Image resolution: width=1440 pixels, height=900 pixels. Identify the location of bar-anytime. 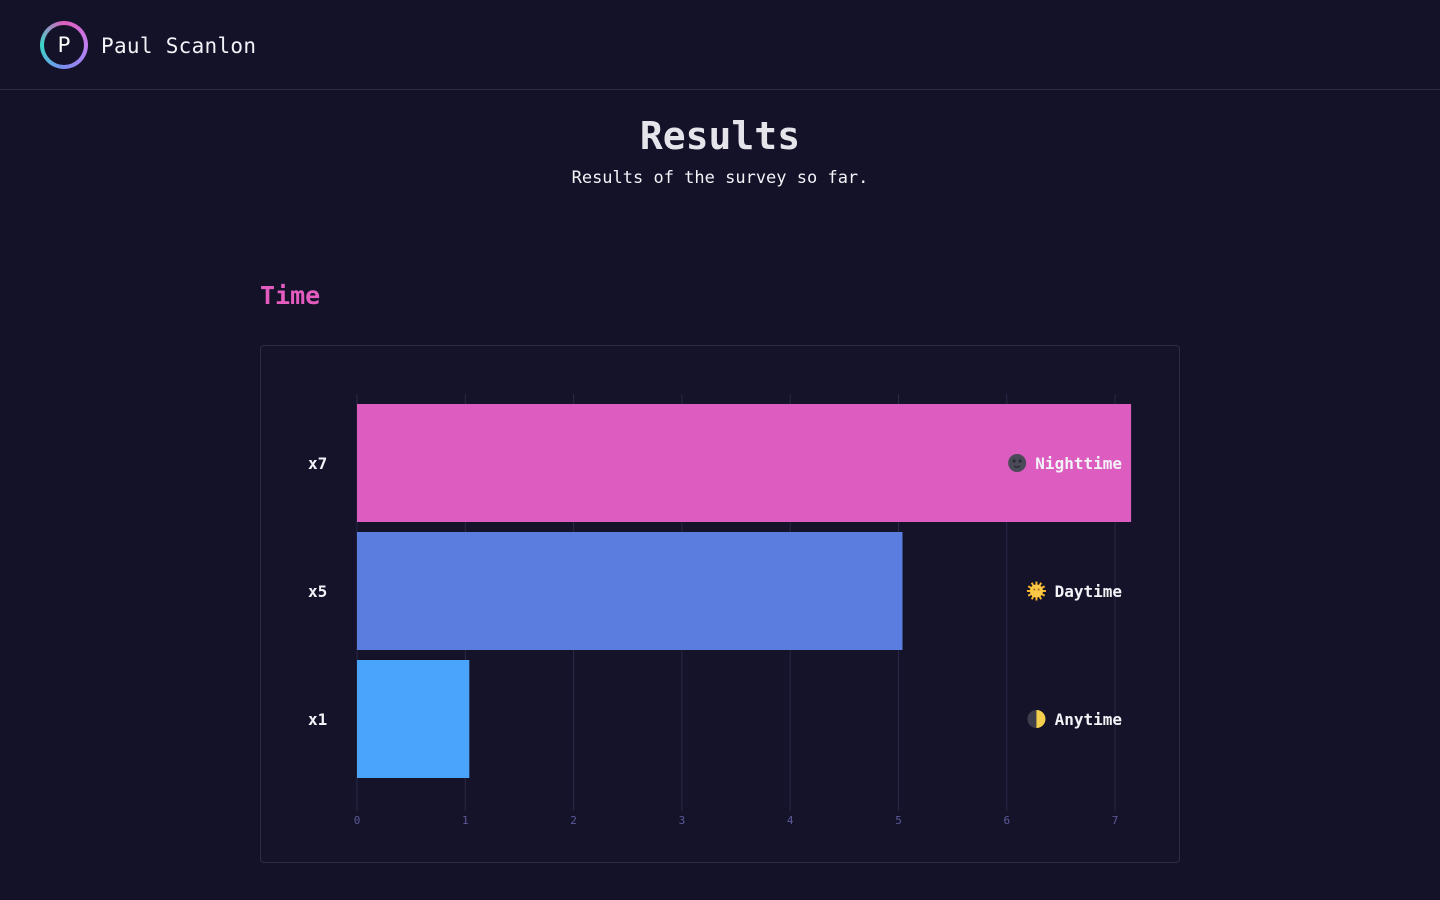
(413, 719).